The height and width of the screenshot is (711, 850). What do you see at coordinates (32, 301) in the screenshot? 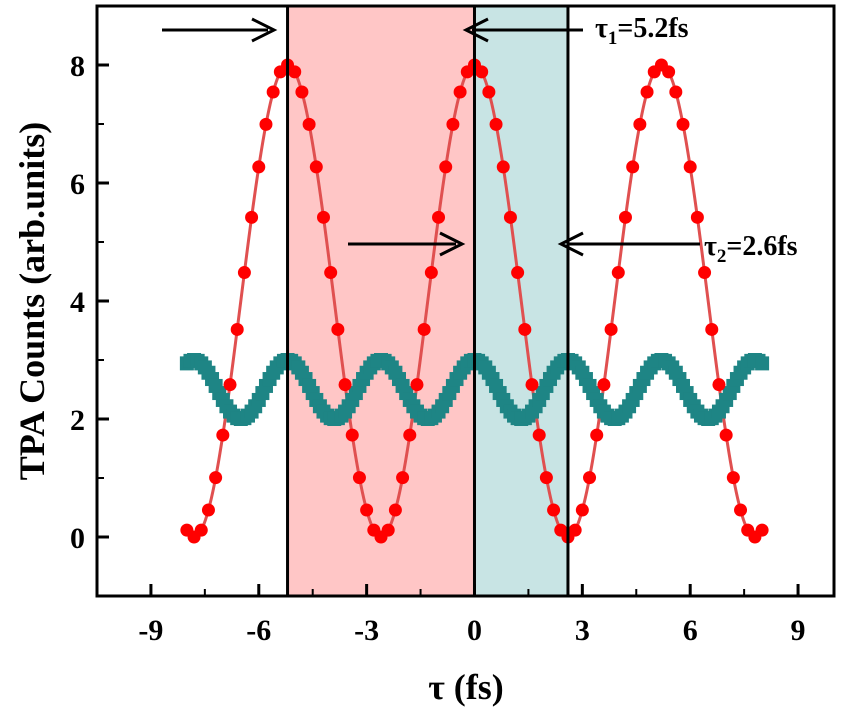
I see `y-axis-label: TPA Counts (arb.units)` at bounding box center [32, 301].